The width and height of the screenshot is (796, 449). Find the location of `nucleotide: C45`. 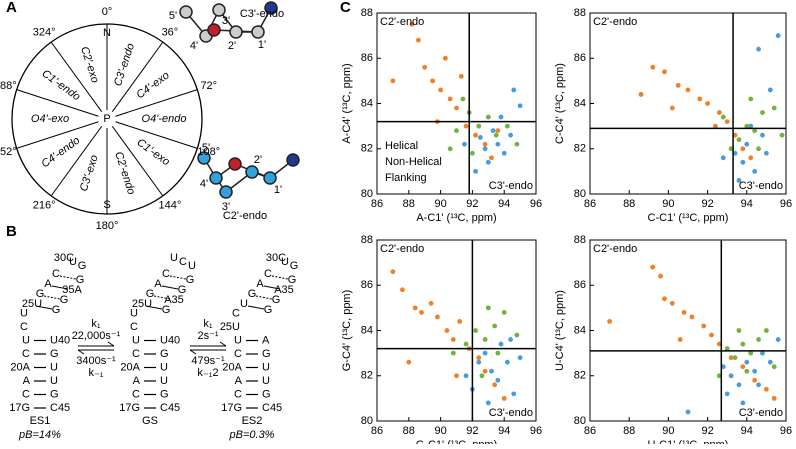

nucleotide: C45 is located at coordinates (60, 408).